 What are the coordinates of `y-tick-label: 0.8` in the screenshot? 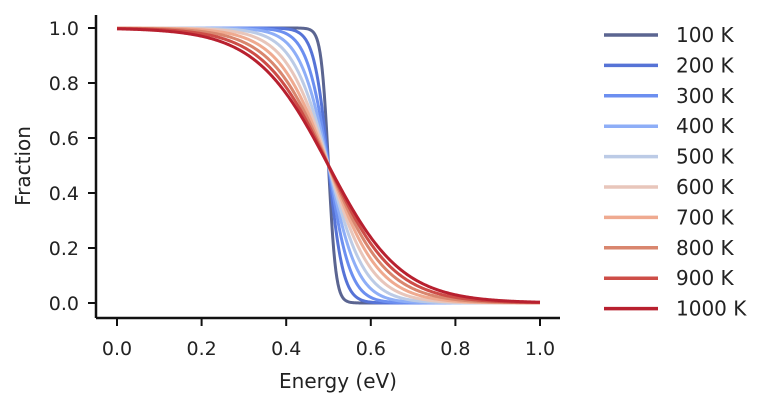 It's located at (64, 84).